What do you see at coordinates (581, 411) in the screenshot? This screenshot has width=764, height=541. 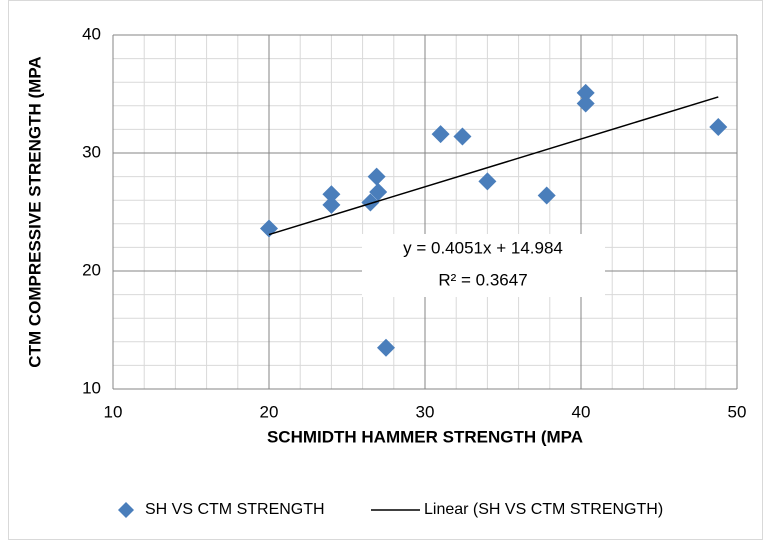 I see `x-tick-label: 40` at bounding box center [581, 411].